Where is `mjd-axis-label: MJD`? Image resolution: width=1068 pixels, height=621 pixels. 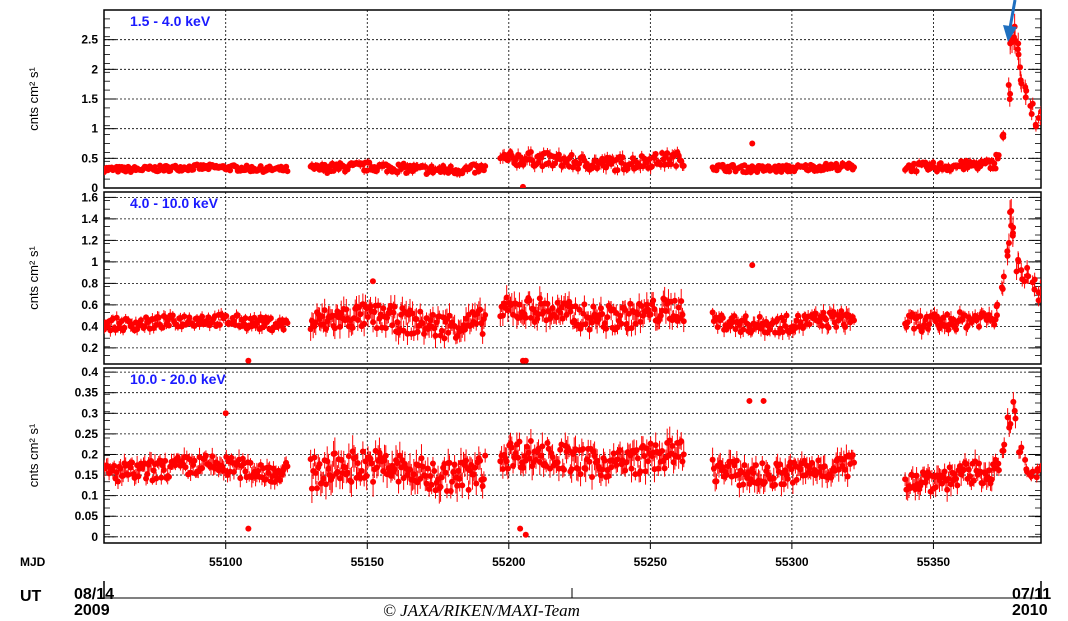
mjd-axis-label: MJD is located at coordinates (33, 562).